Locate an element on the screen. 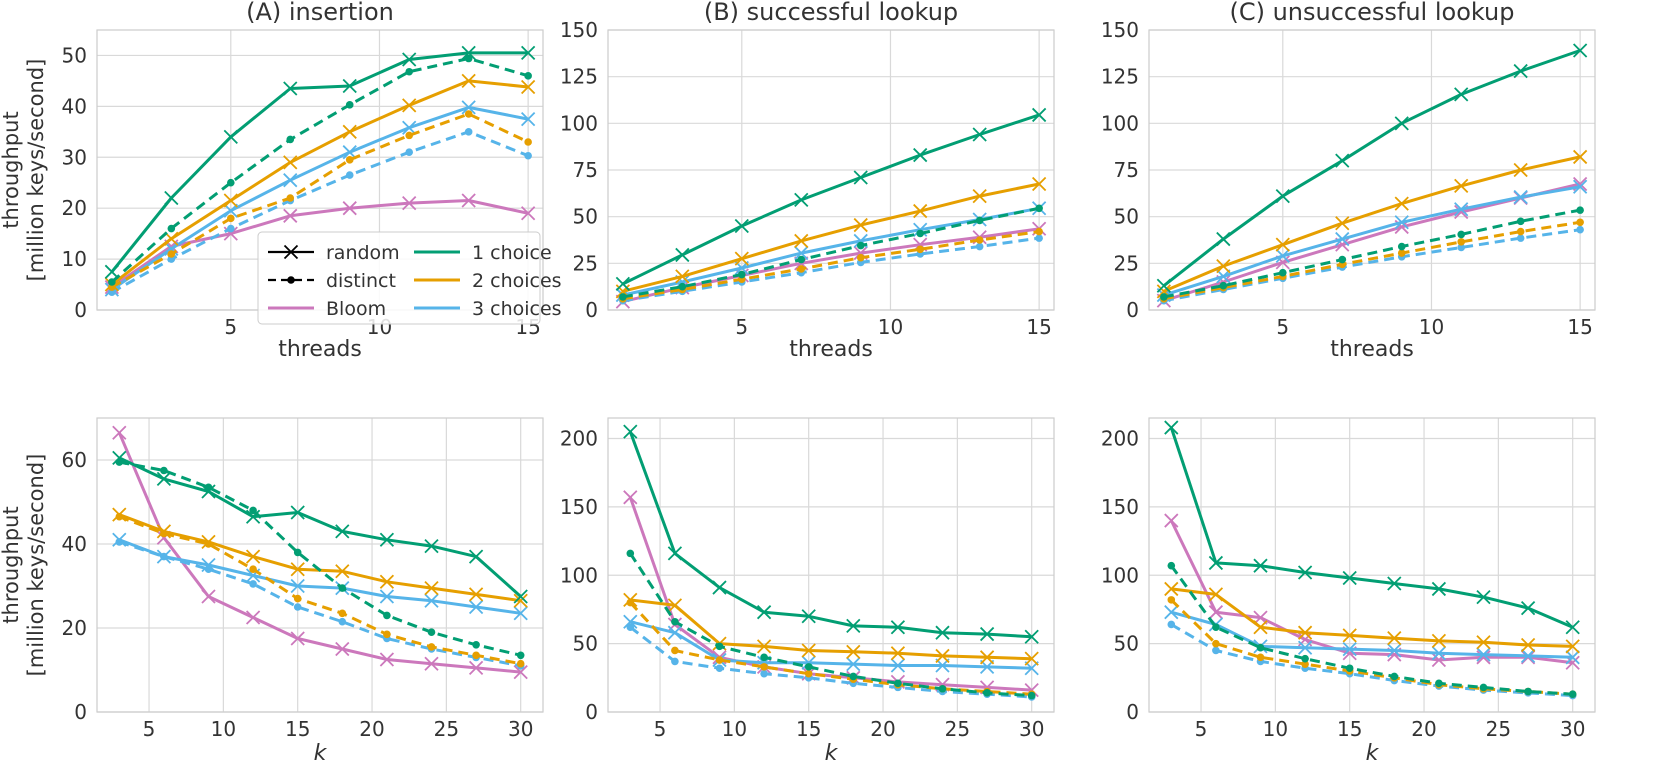  chart-panel-6: 5 10 15 20 25 30 0 50 100 150 200 k is located at coordinates (1348, 591).